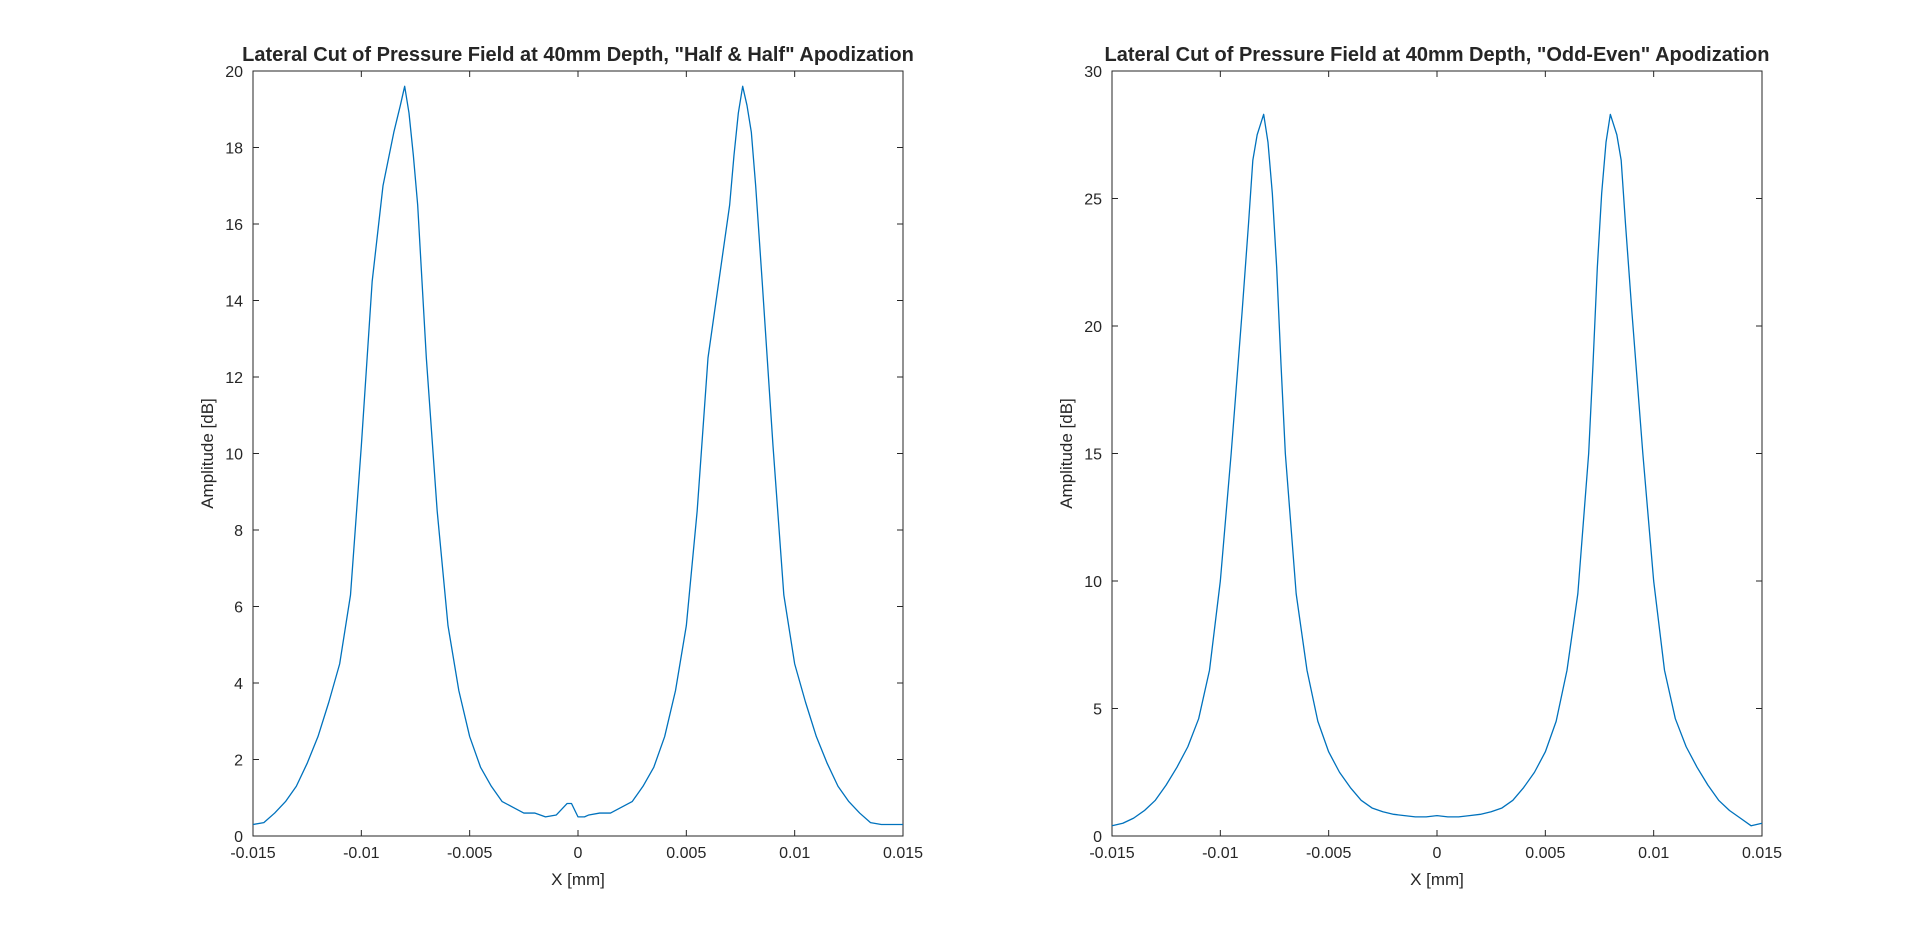  What do you see at coordinates (234, 225) in the screenshot?
I see `y-tick-label: 16` at bounding box center [234, 225].